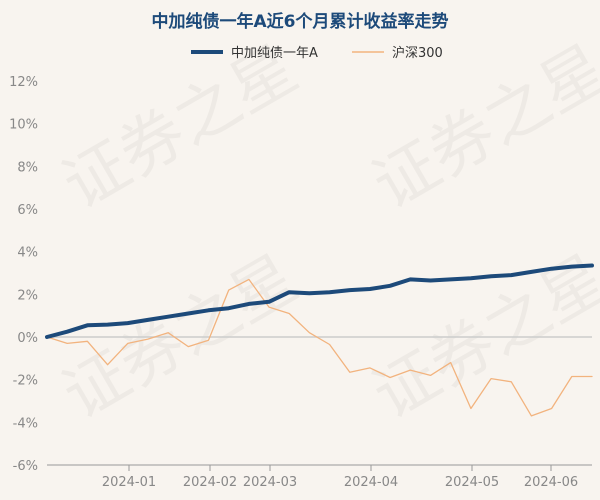 Image resolution: width=600 pixels, height=500 pixels. I want to click on y-tick-label: 2%, so click(27, 295).